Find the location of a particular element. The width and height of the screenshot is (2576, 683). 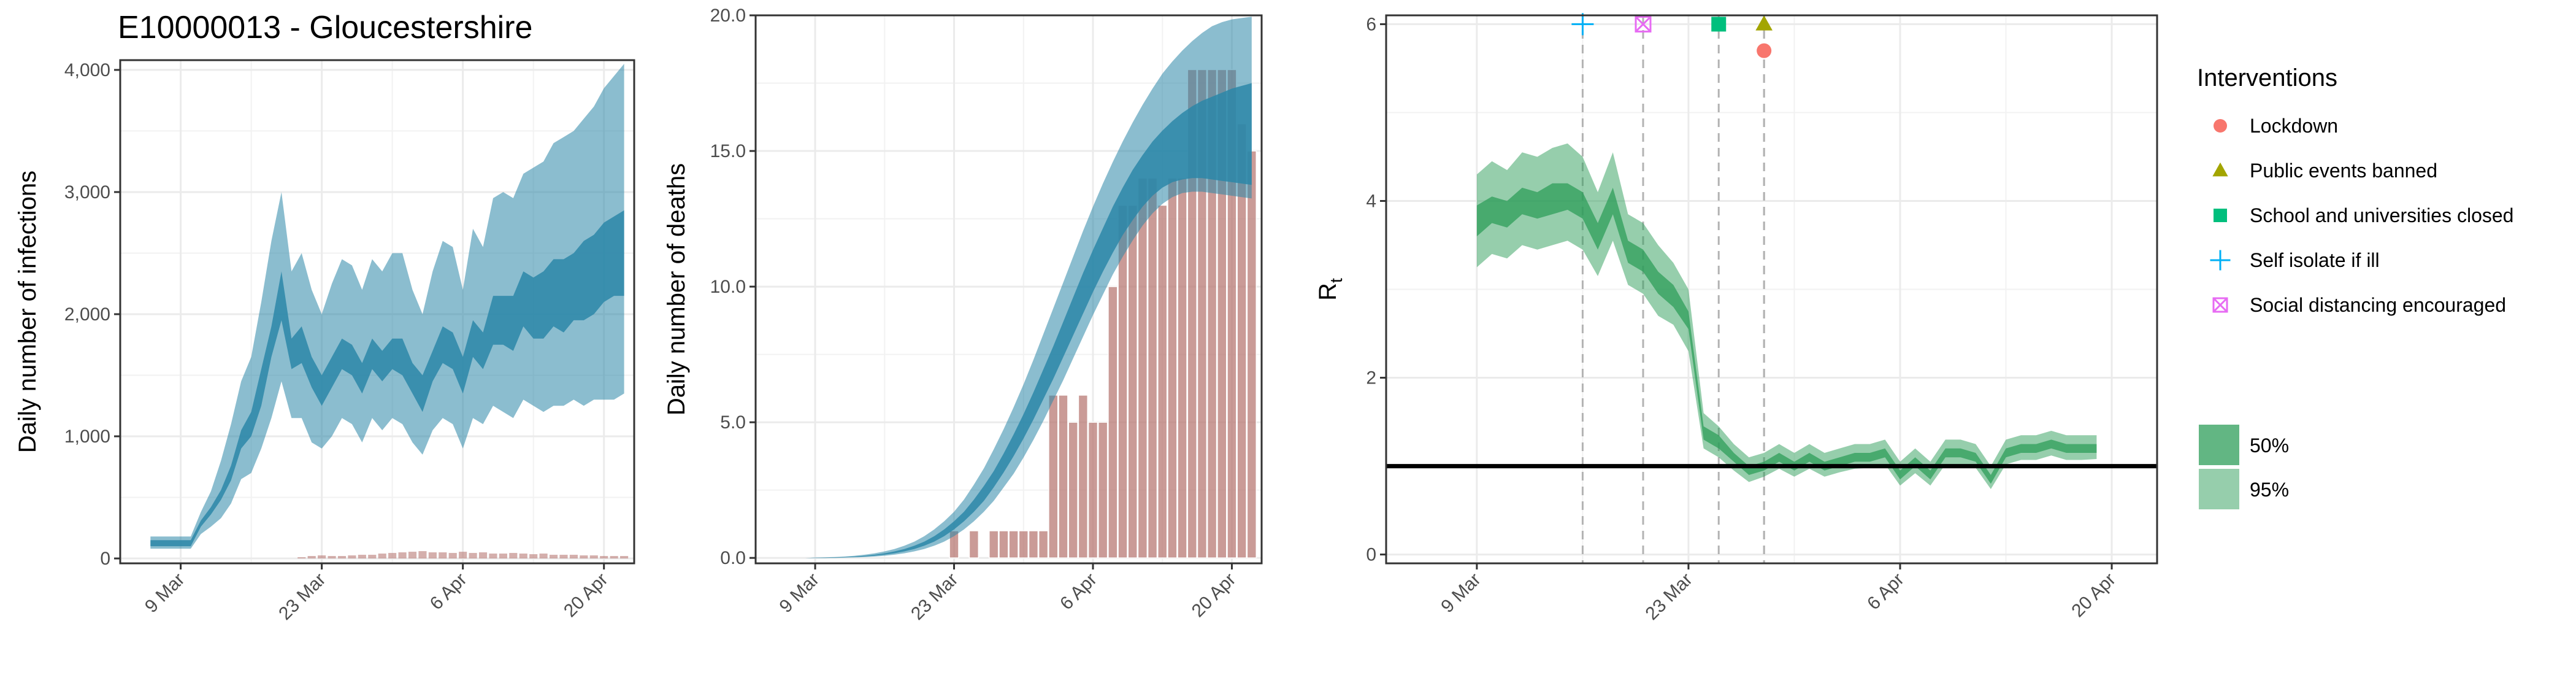

y-tick-label: 3,000 is located at coordinates (87, 192).